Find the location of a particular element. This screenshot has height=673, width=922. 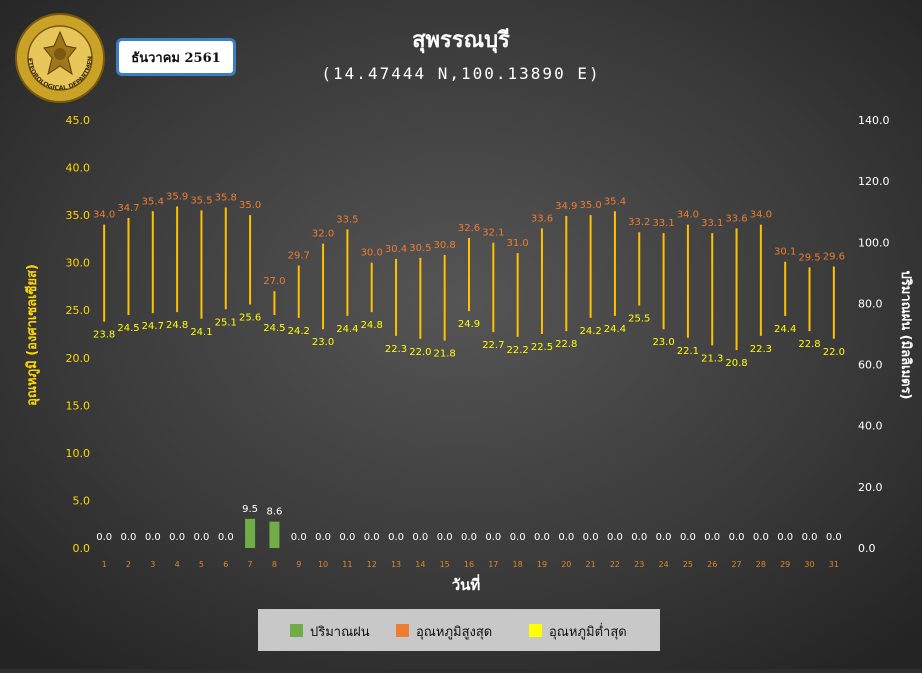

tmax-value-label: 33.1 is located at coordinates (712, 223).